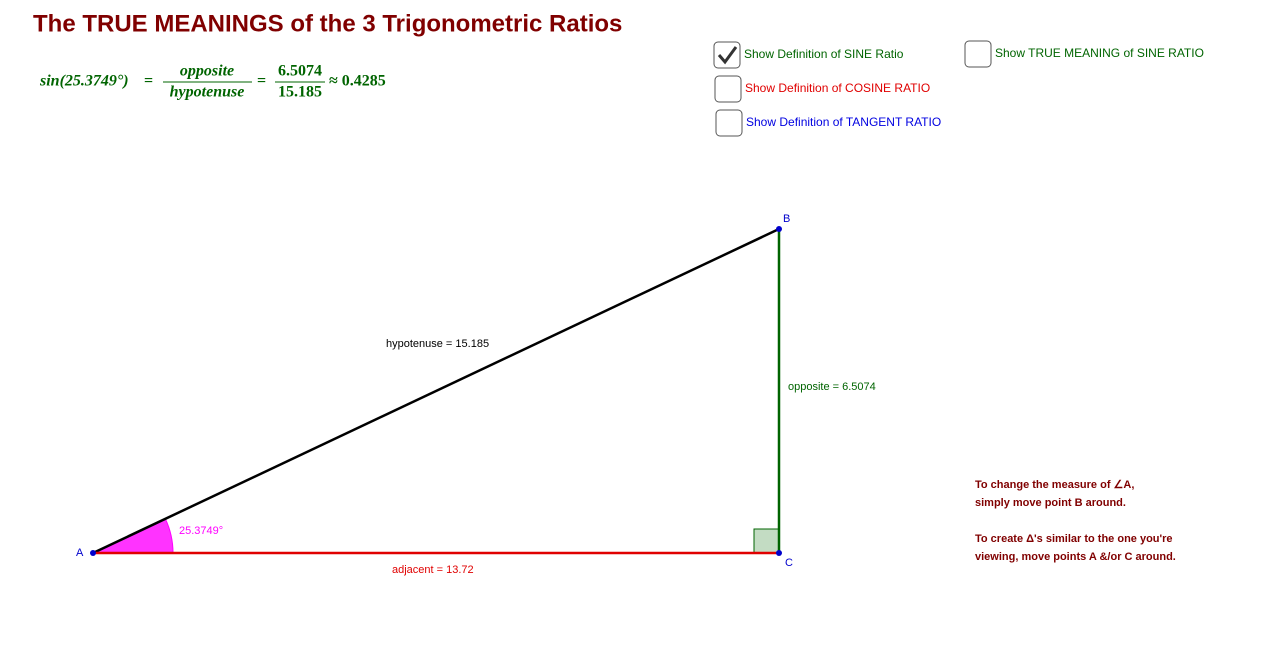  What do you see at coordinates (786, 219) in the screenshot?
I see `point-label: B` at bounding box center [786, 219].